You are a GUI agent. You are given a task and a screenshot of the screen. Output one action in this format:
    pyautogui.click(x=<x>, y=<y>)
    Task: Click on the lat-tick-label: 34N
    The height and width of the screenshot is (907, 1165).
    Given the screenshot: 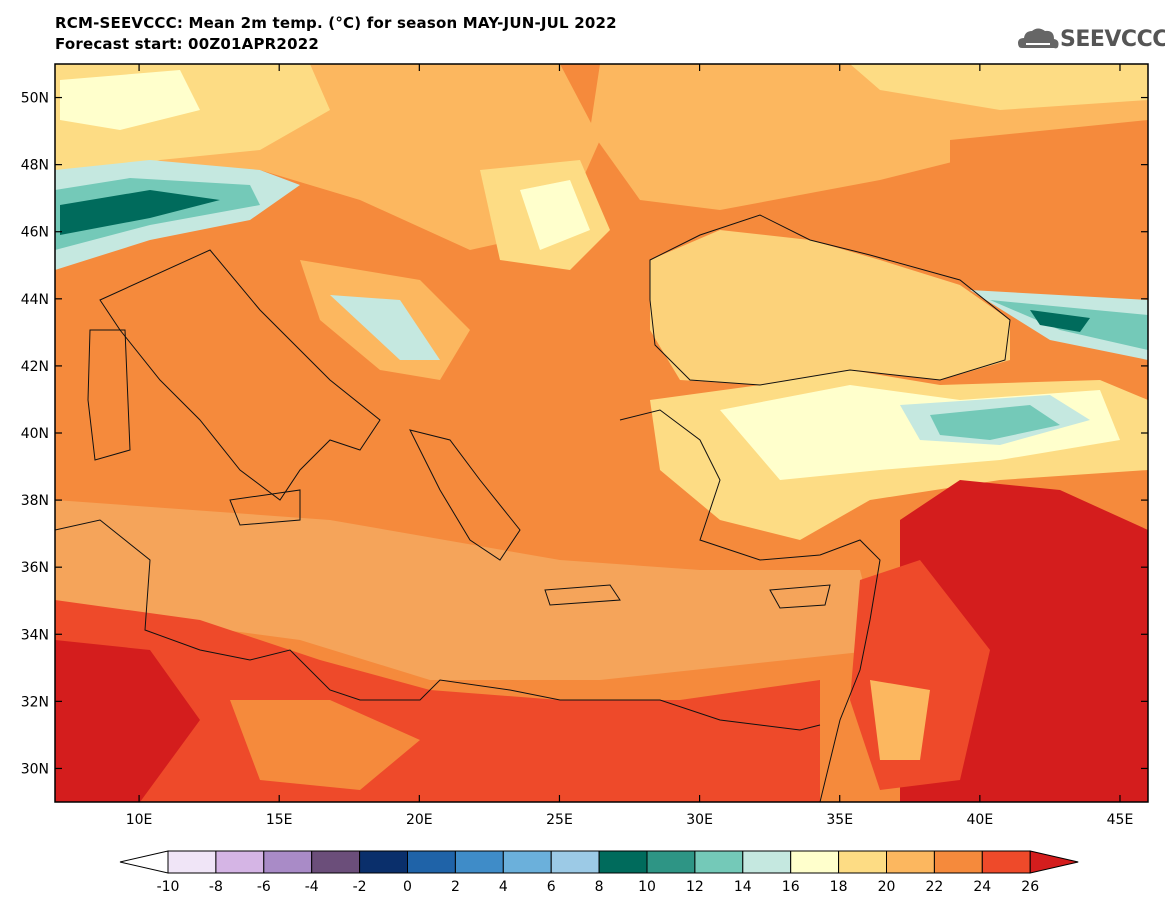 What is the action you would take?
    pyautogui.click(x=35, y=635)
    